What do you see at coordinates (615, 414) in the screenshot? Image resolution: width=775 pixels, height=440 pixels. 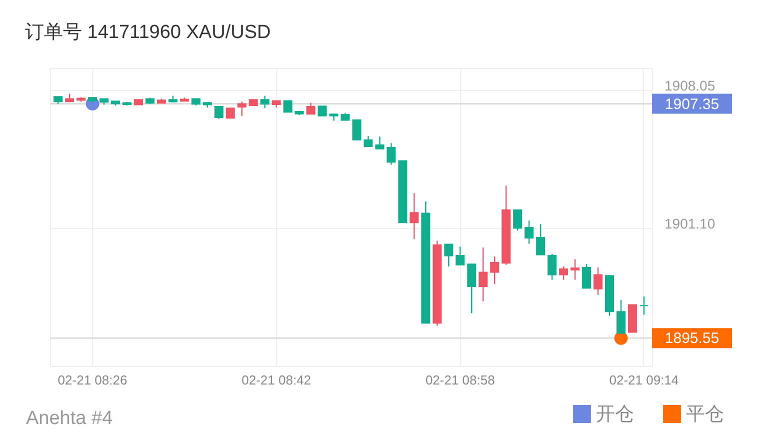 I see `legend-label: 开仓` at bounding box center [615, 414].